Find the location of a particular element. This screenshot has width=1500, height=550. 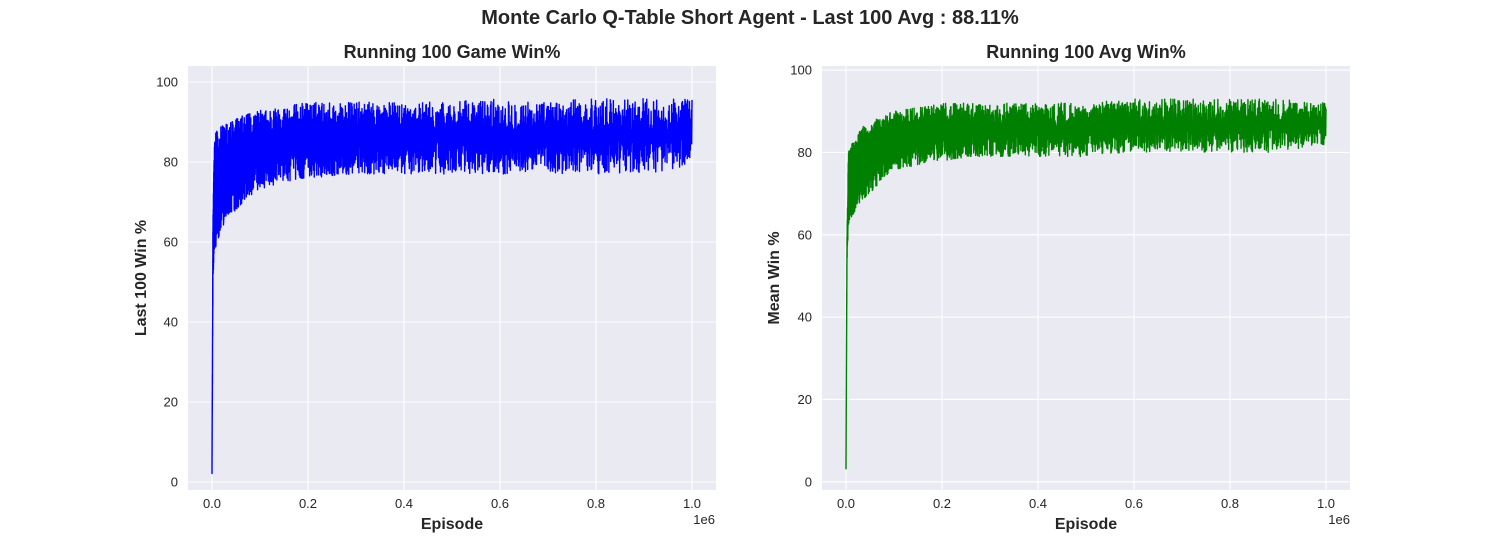

chart-title: Running 100 Game Win% is located at coordinates (452, 52).